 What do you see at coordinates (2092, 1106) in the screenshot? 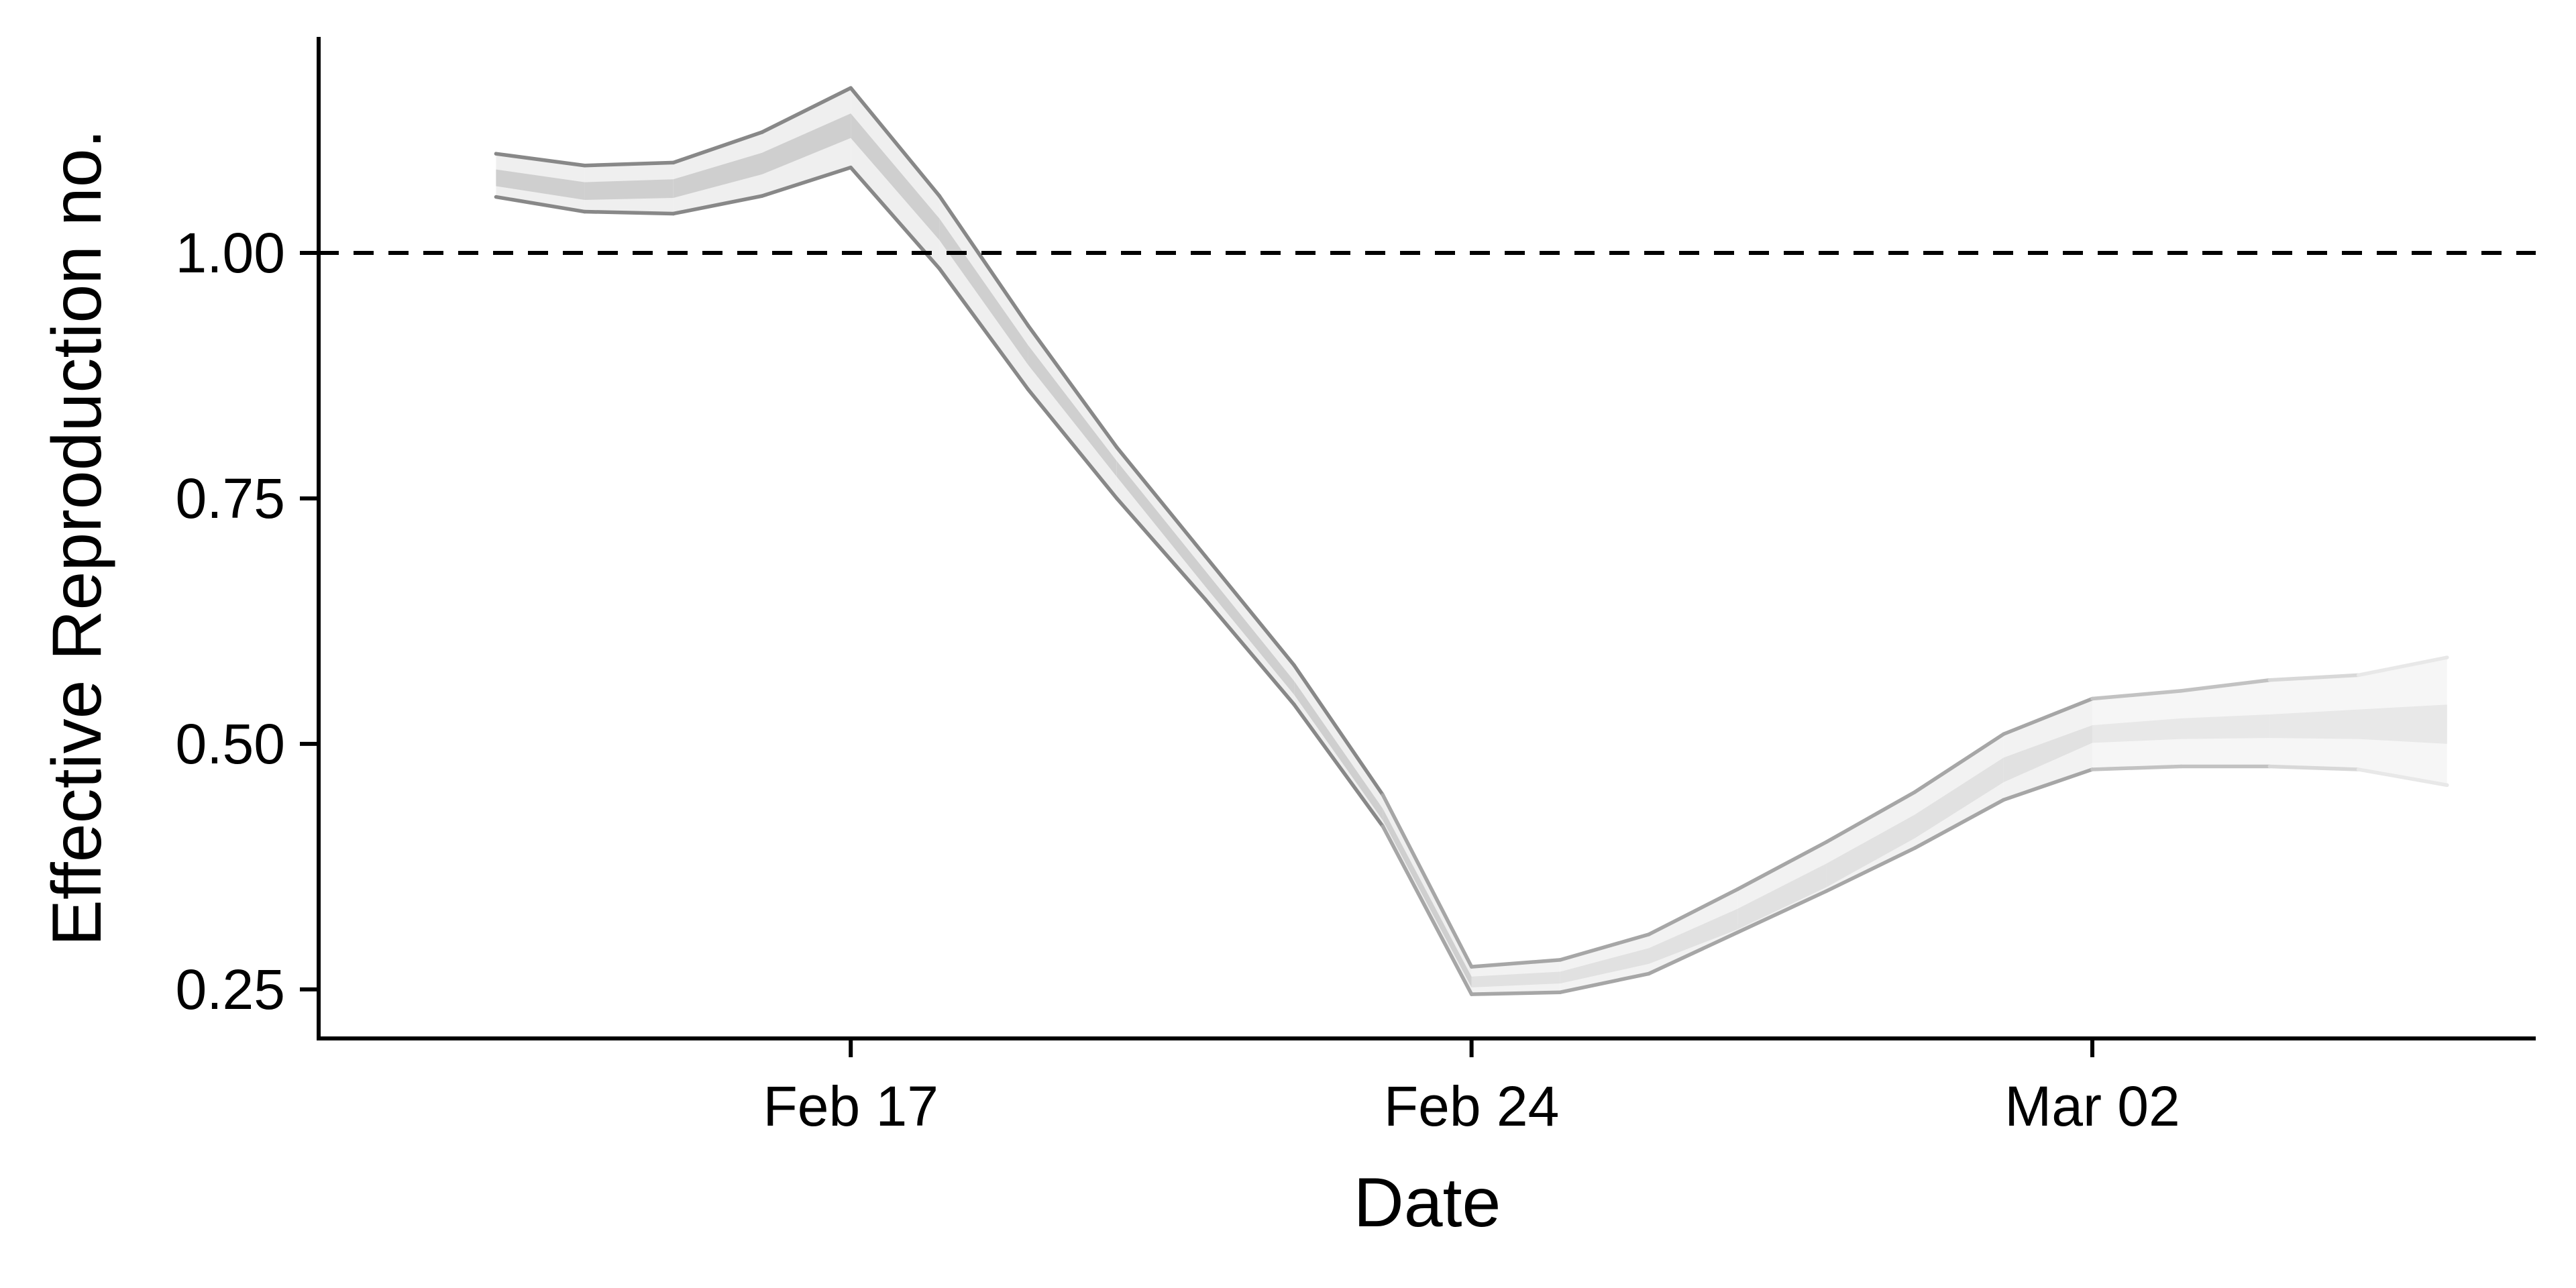
I see `x-tick-label-2: Mar 02` at bounding box center [2092, 1106].